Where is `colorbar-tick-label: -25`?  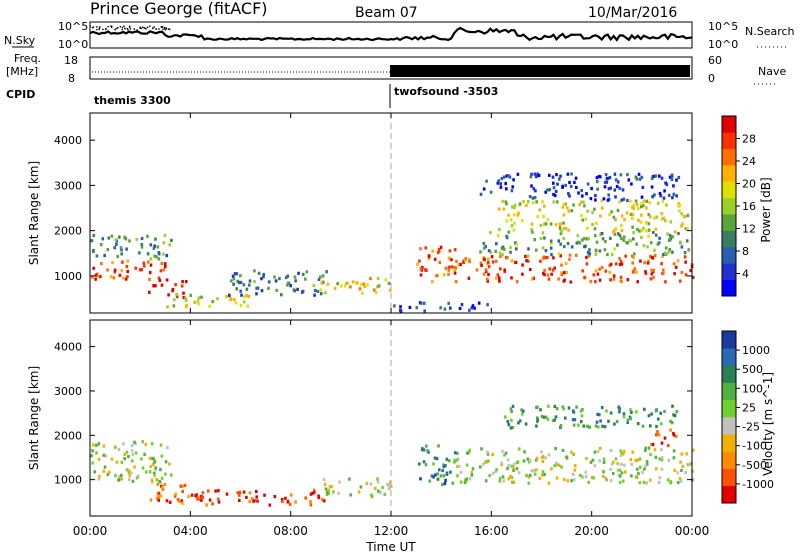
colorbar-tick-label: -25 is located at coordinates (751, 427).